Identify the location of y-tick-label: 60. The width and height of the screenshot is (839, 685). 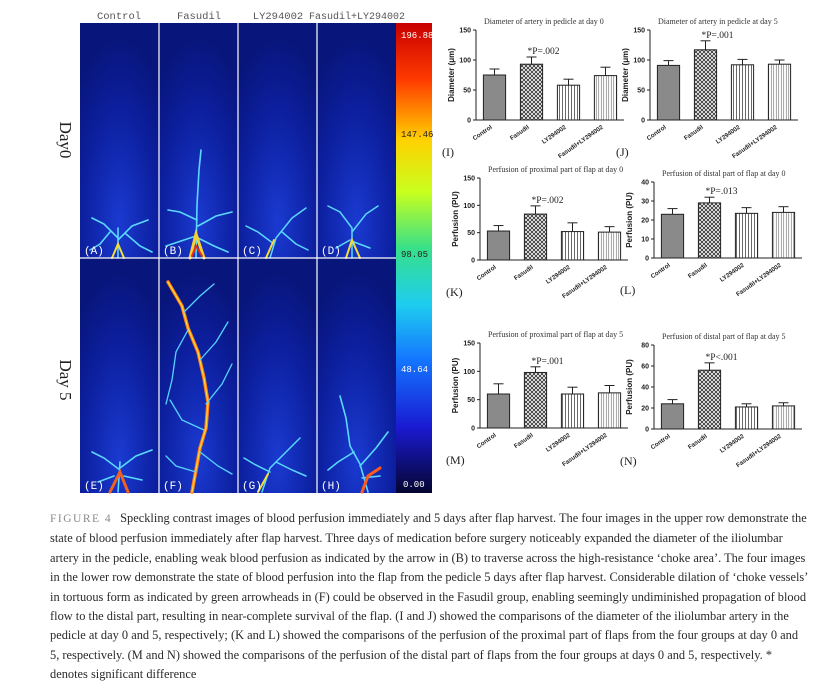
(645, 367).